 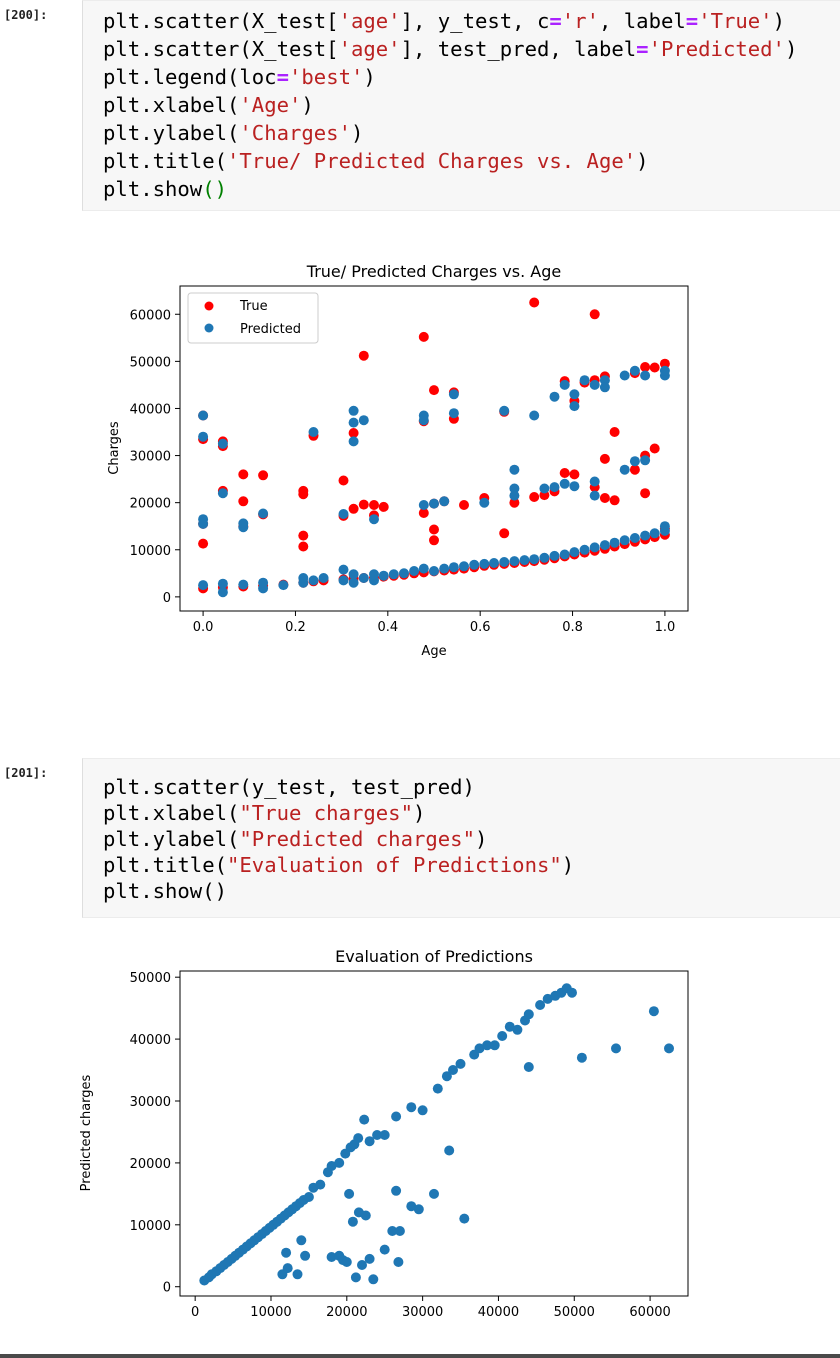 What do you see at coordinates (434, 448) in the screenshot?
I see `plot-frame` at bounding box center [434, 448].